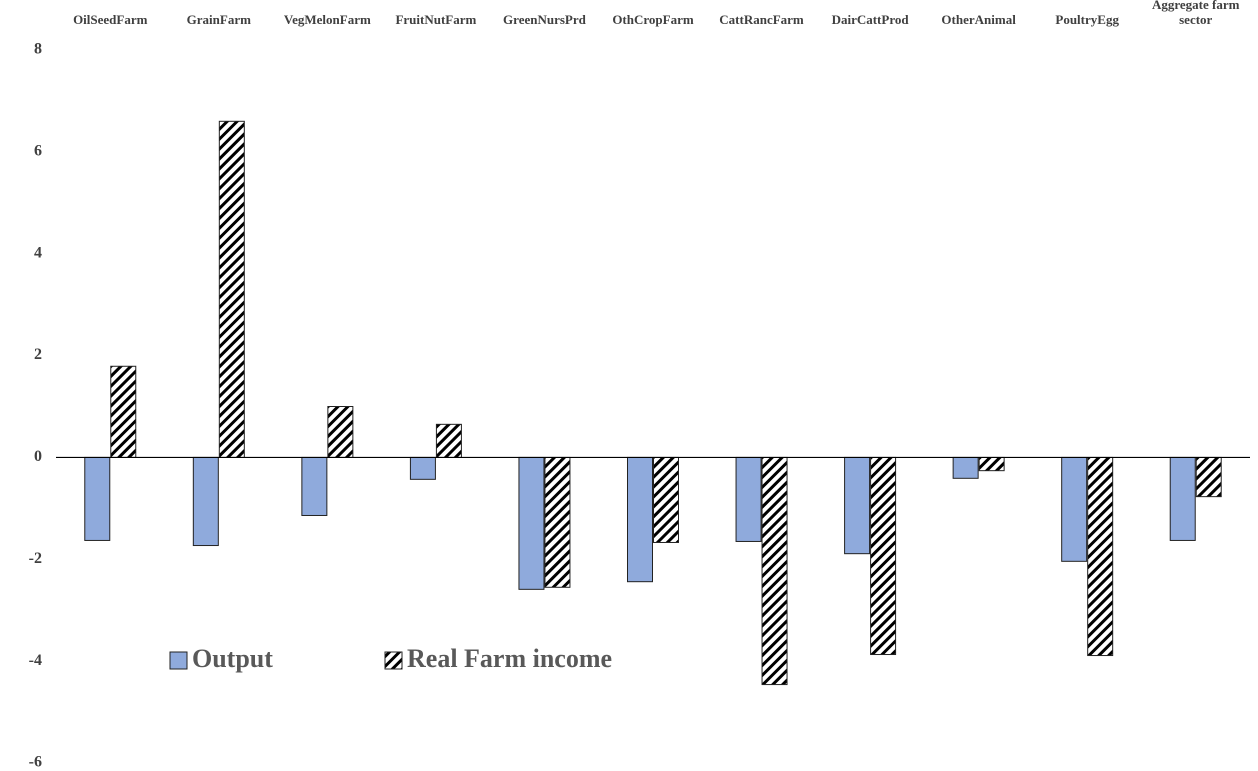 The height and width of the screenshot is (771, 1258). Describe the element at coordinates (232, 658) in the screenshot. I see `legend-label: Output` at that location.